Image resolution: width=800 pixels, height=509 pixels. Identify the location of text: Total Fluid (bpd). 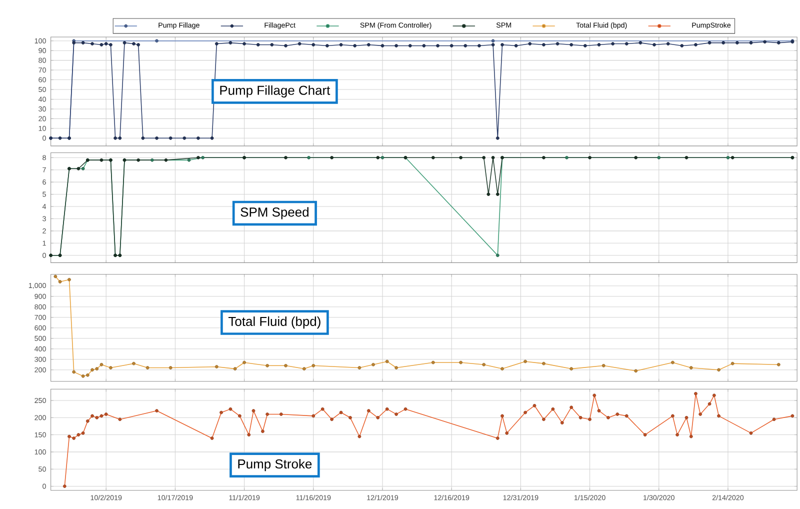
(274, 322).